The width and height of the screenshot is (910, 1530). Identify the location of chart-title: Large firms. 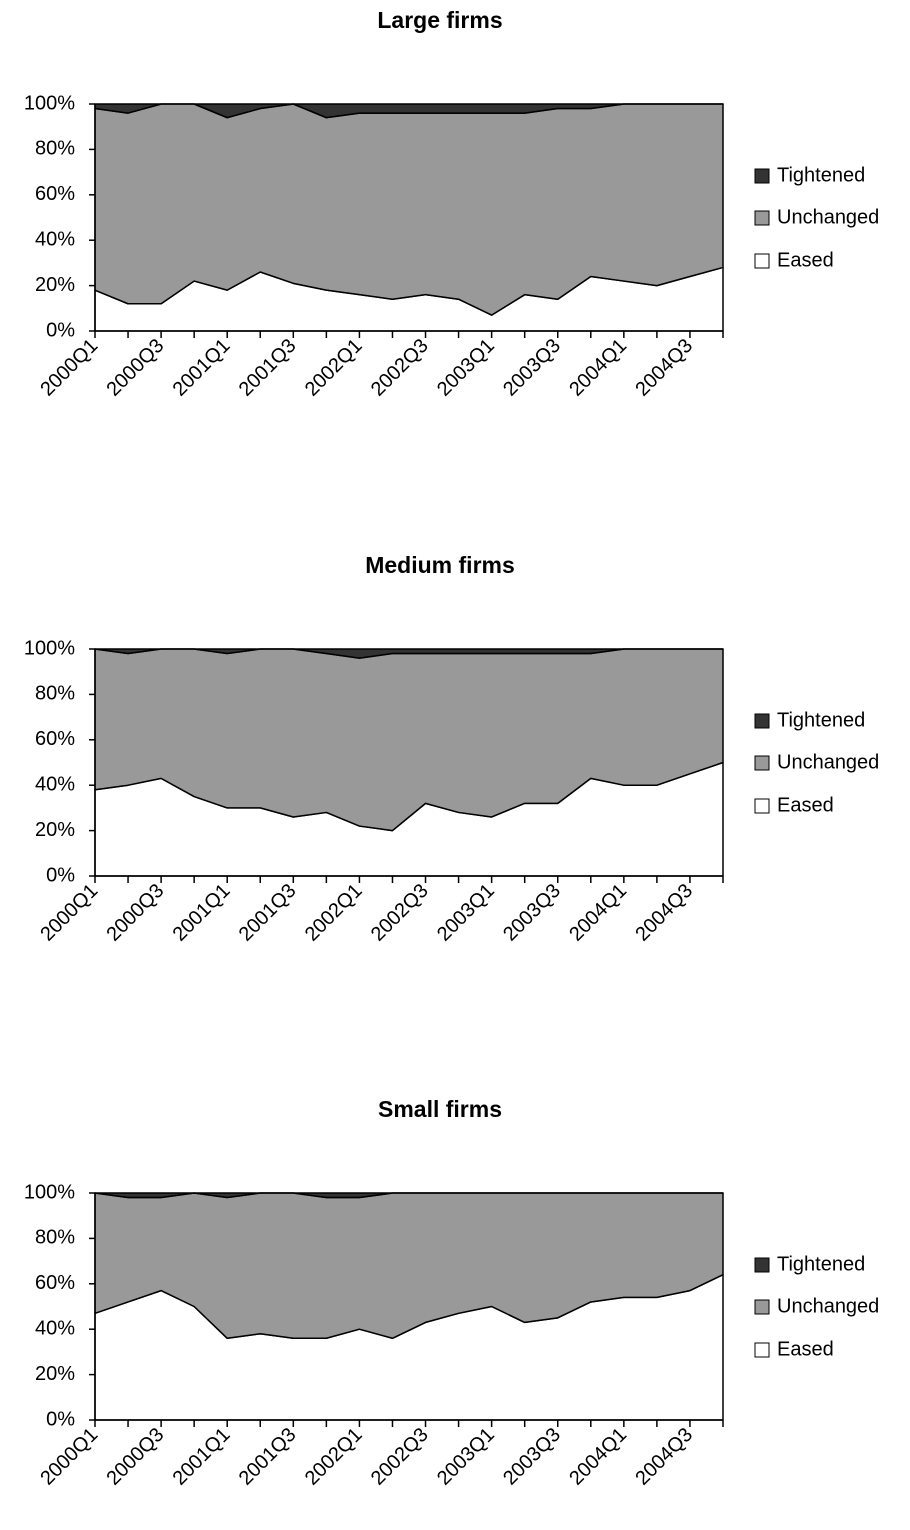
(439, 20).